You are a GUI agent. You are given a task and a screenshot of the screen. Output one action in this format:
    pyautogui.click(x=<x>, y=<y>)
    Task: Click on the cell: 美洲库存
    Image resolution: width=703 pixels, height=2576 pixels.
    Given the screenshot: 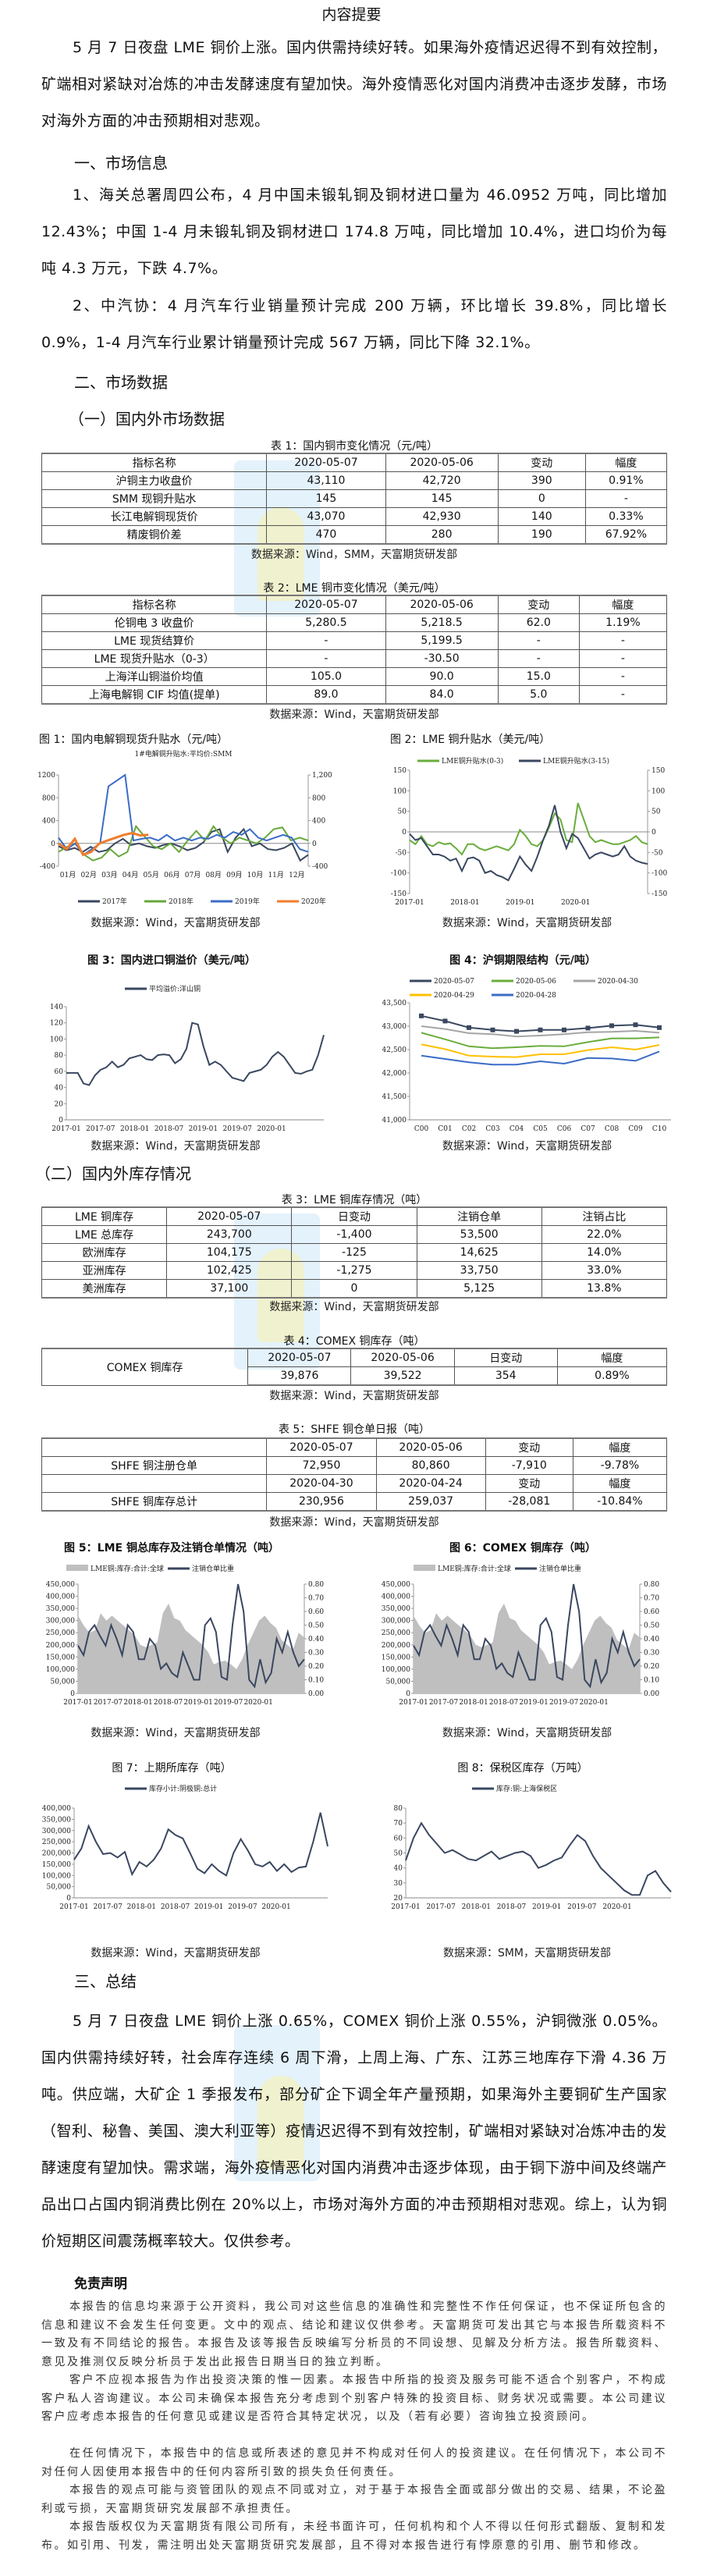 What is the action you would take?
    pyautogui.click(x=104, y=1289)
    